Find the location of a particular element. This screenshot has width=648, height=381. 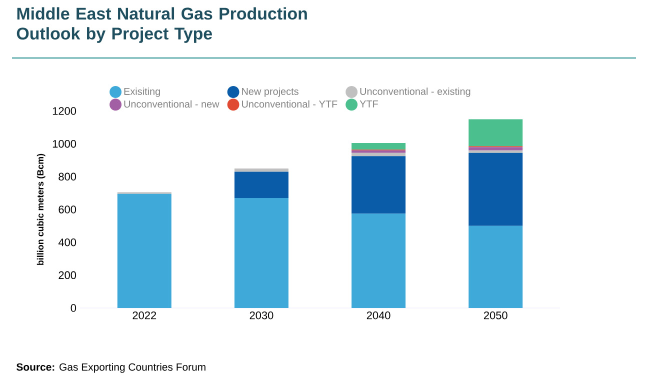

y-tick-label: 0 is located at coordinates (73, 308).